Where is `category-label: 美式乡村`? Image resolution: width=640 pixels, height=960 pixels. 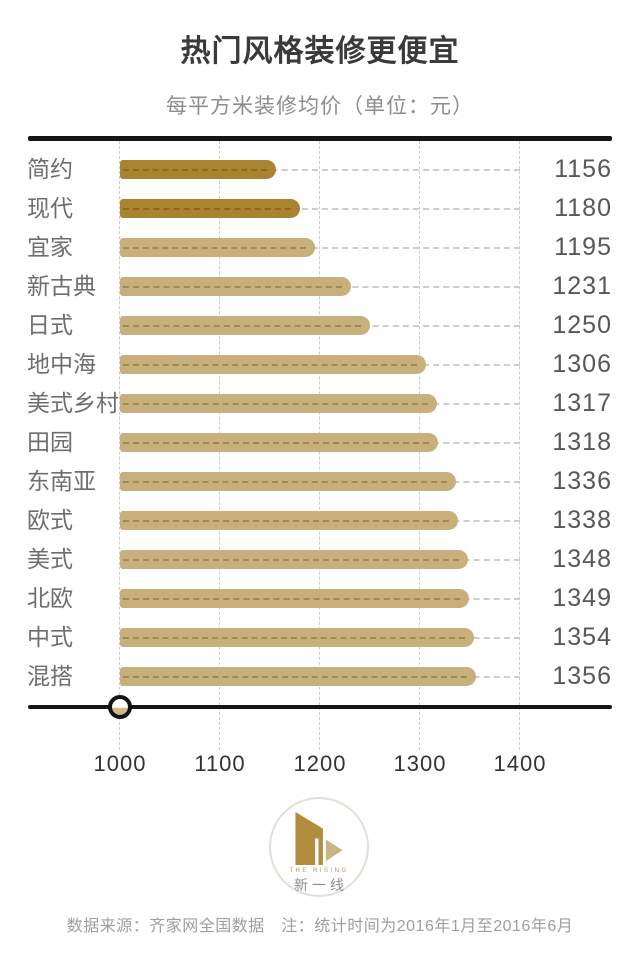
category-label: 美式乡村 is located at coordinates (73, 403).